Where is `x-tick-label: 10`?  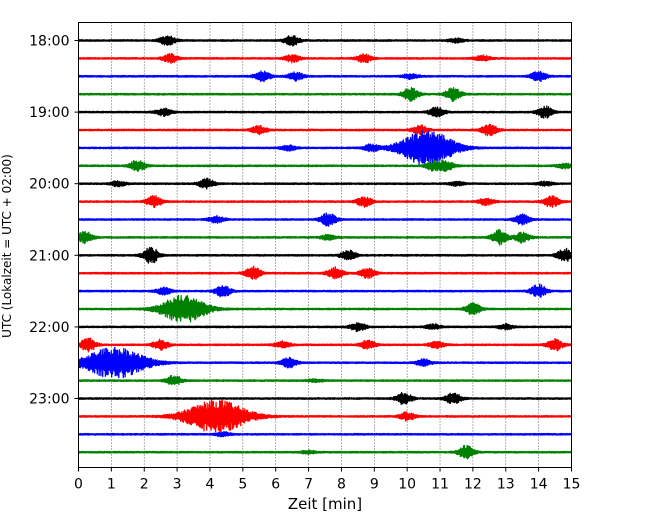 x-tick-label: 10 is located at coordinates (407, 485).